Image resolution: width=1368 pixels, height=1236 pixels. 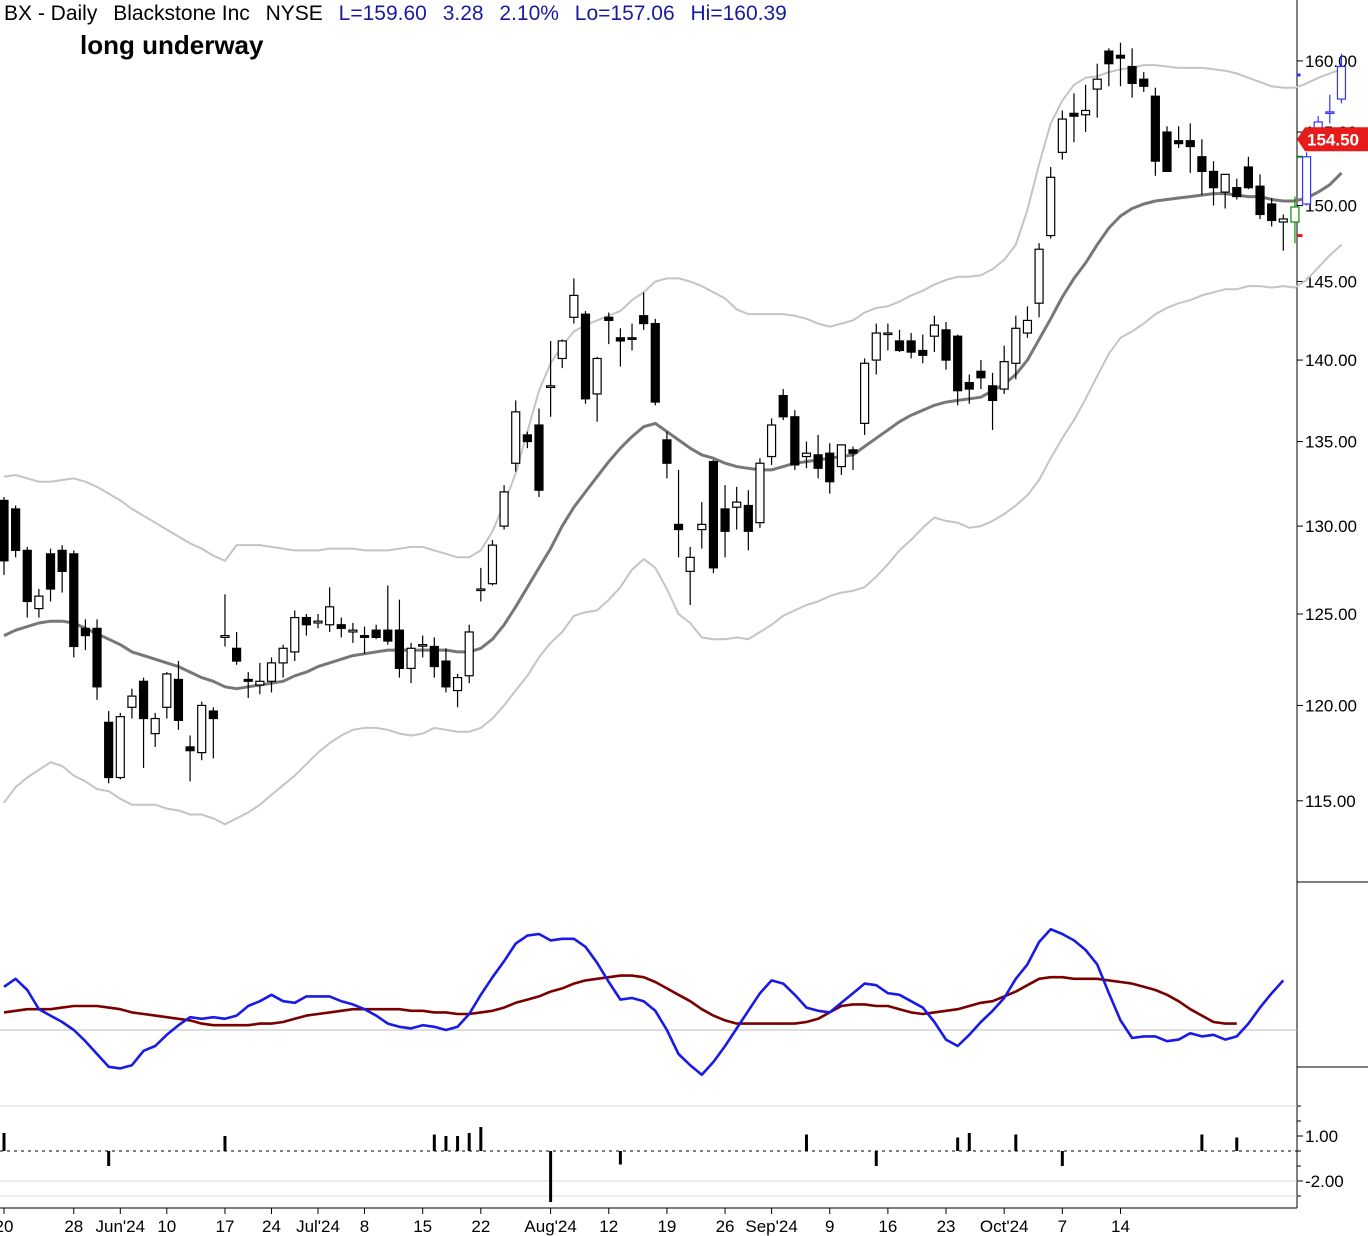 I want to click on slow-oscillator-line, so click(x=620, y=1000).